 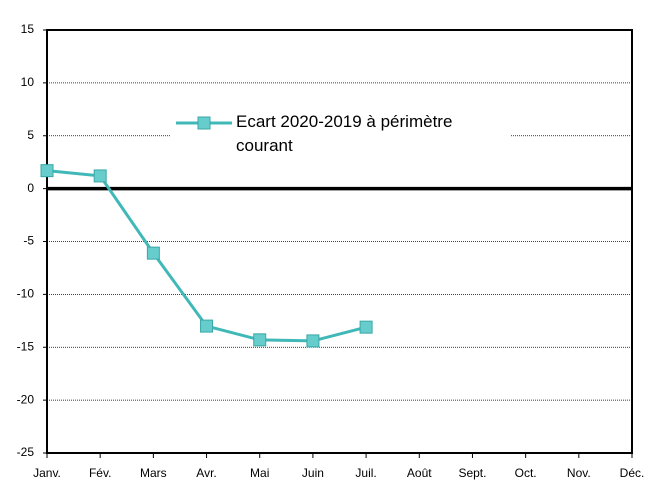 I want to click on y-tick-label: -25, so click(x=26, y=452).